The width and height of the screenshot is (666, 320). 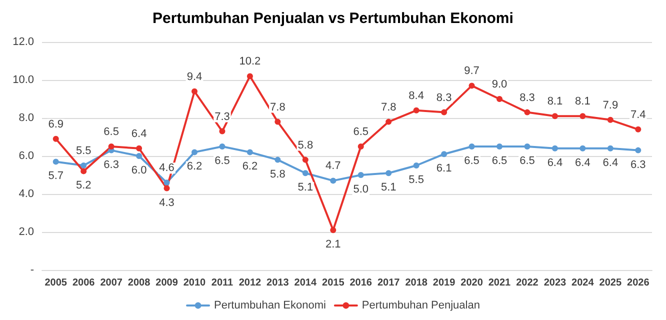 What do you see at coordinates (139, 283) in the screenshot?
I see `x-tick-label: 2008` at bounding box center [139, 283].